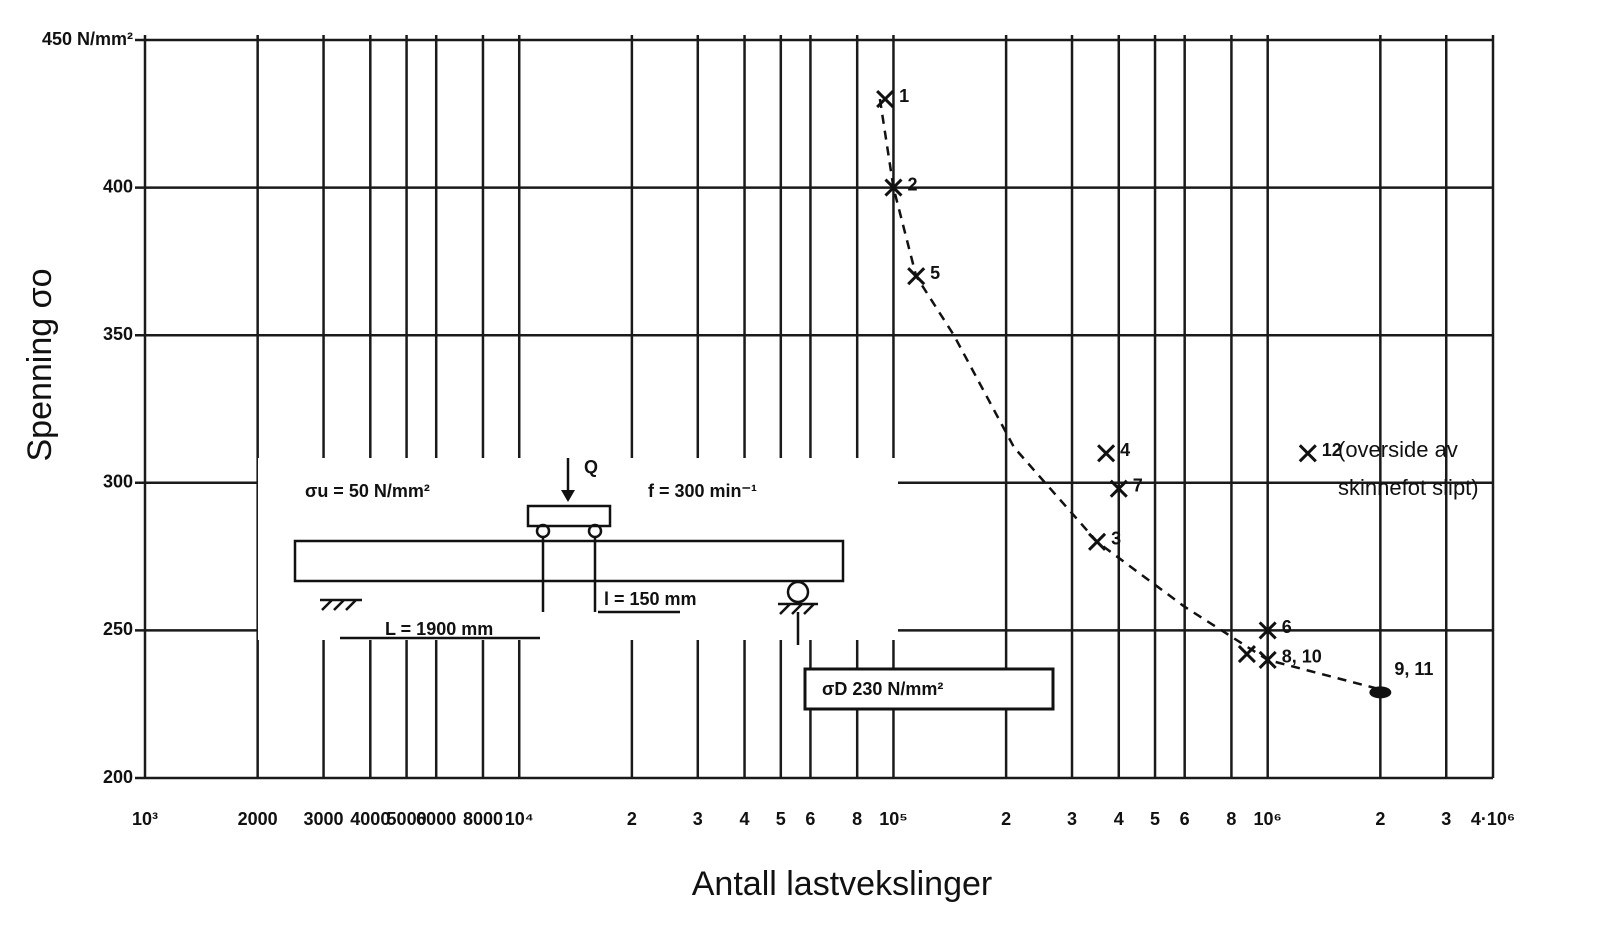 The width and height of the screenshot is (1600, 948). Describe the element at coordinates (407, 819) in the screenshot. I see `x-tick-label: 5000` at that location.